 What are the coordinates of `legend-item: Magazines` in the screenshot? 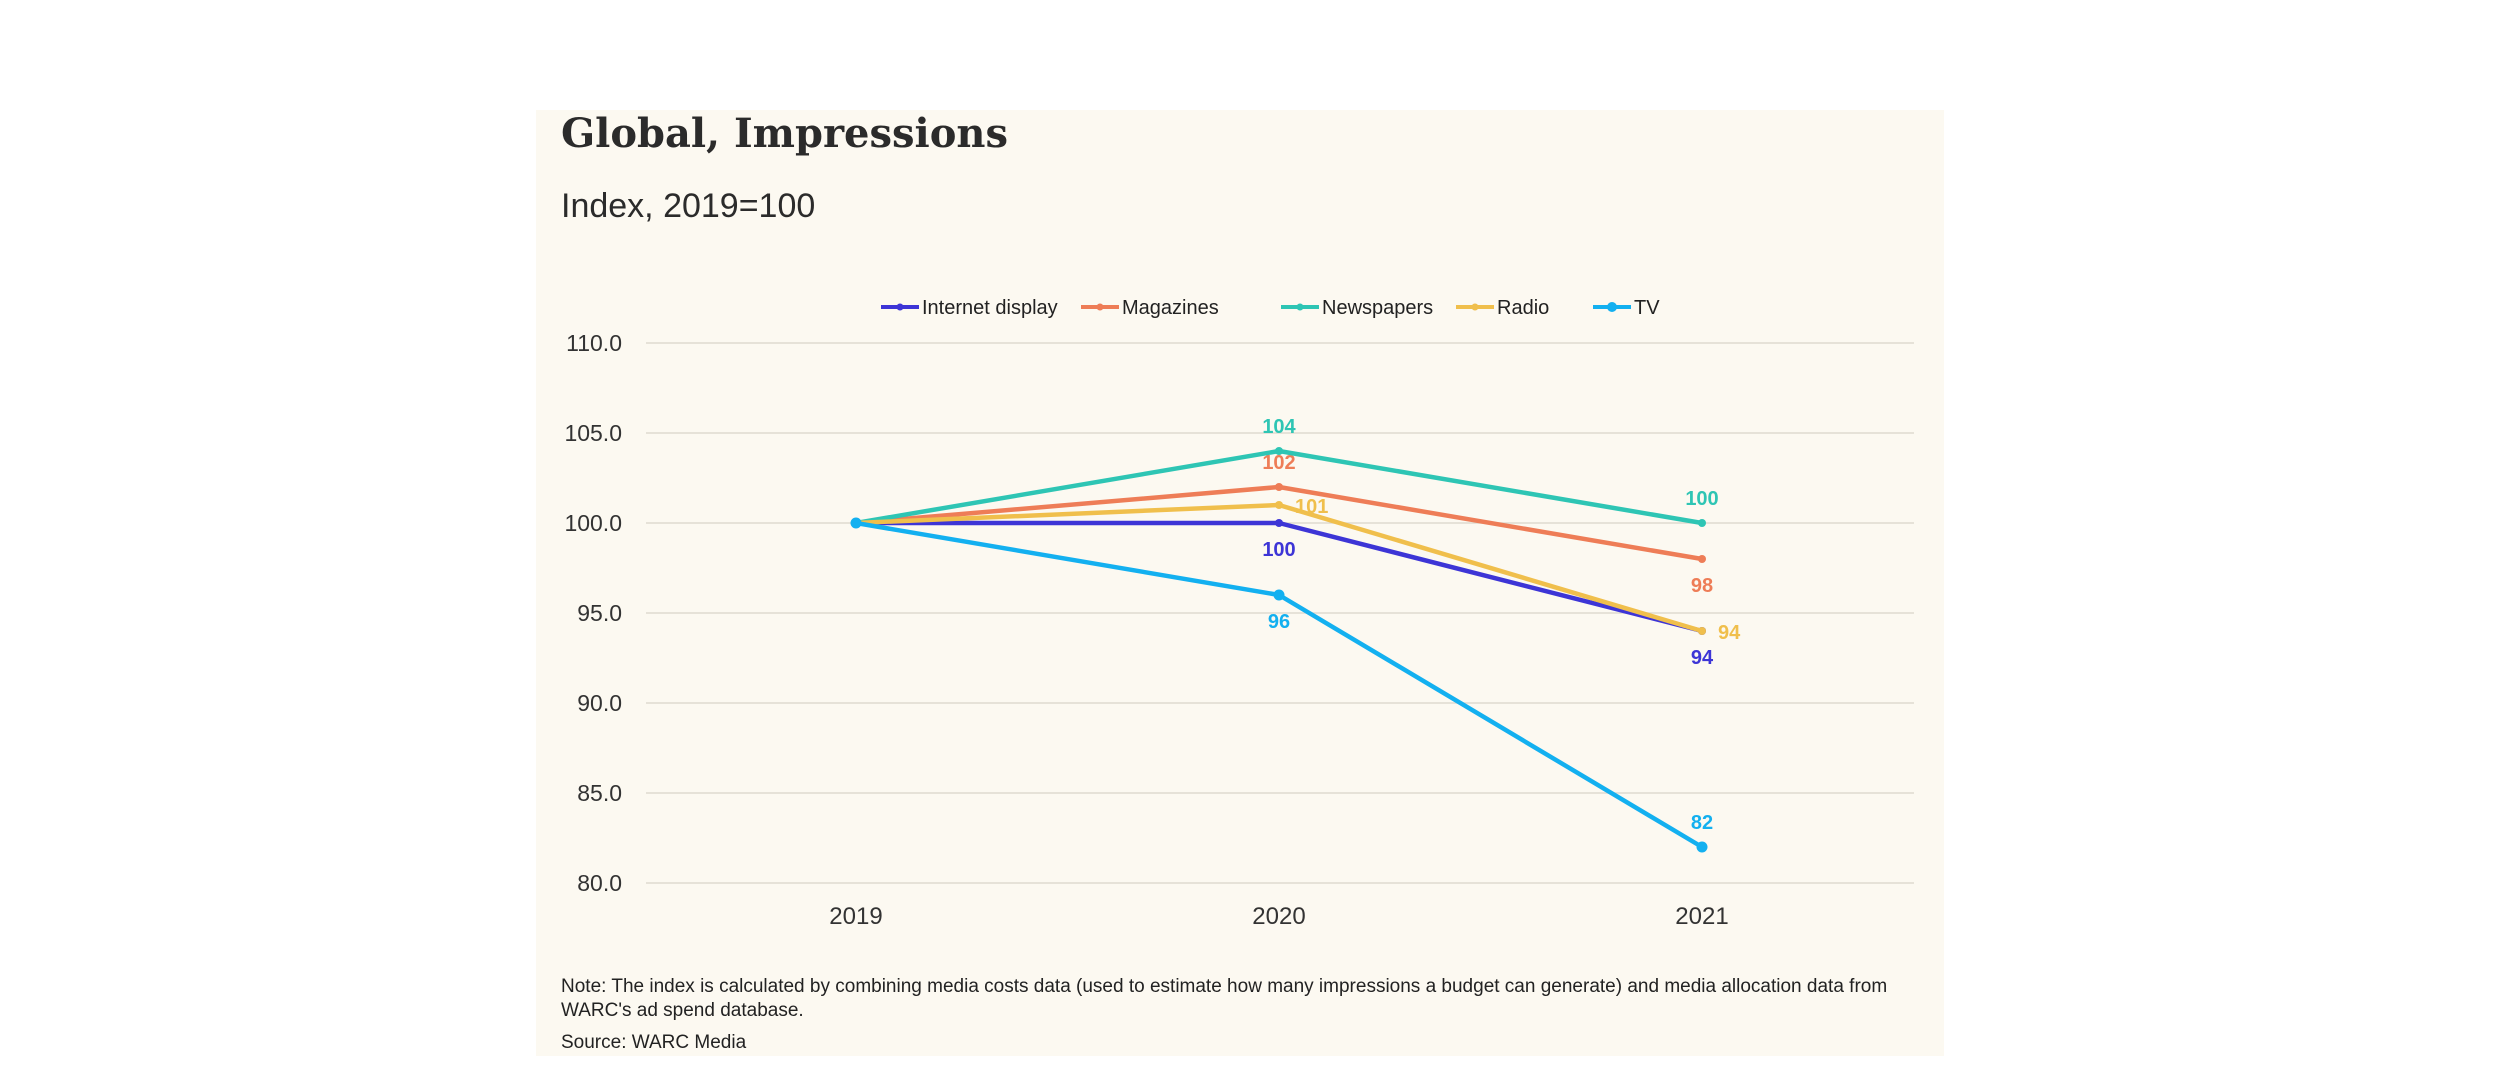 It's located at (1150, 308).